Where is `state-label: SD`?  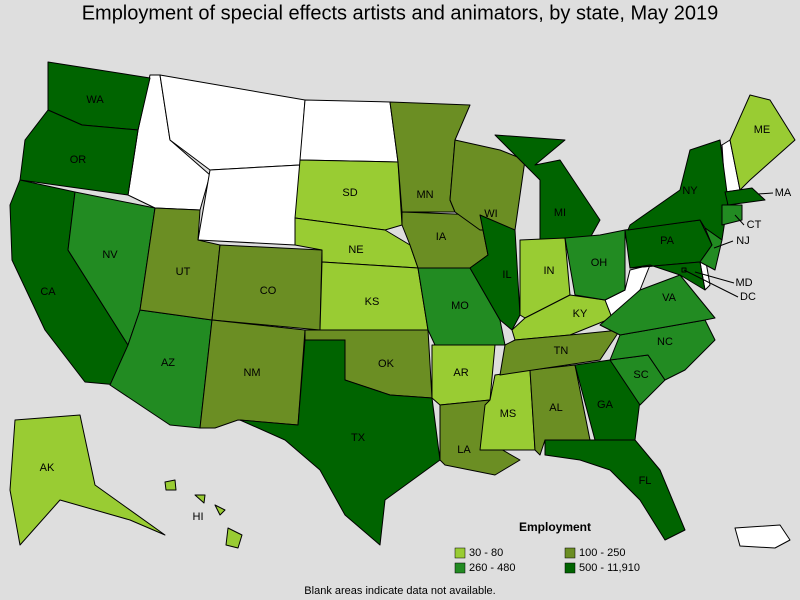
state-label: SD is located at coordinates (349, 193).